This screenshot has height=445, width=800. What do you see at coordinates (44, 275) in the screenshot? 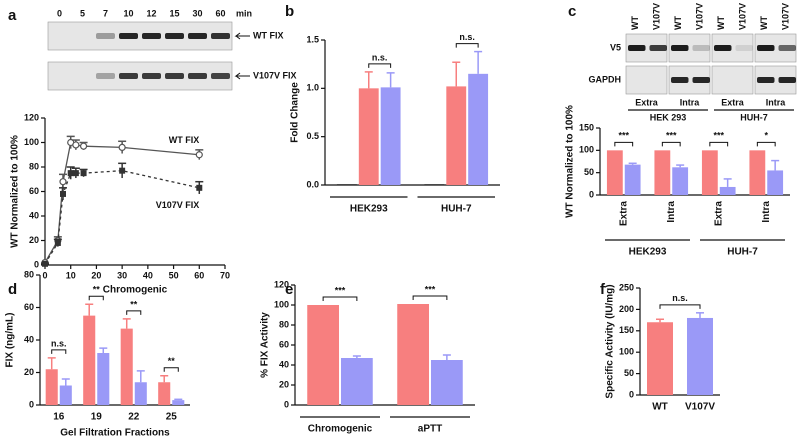
I see `x-tick-label: 0` at bounding box center [44, 275].